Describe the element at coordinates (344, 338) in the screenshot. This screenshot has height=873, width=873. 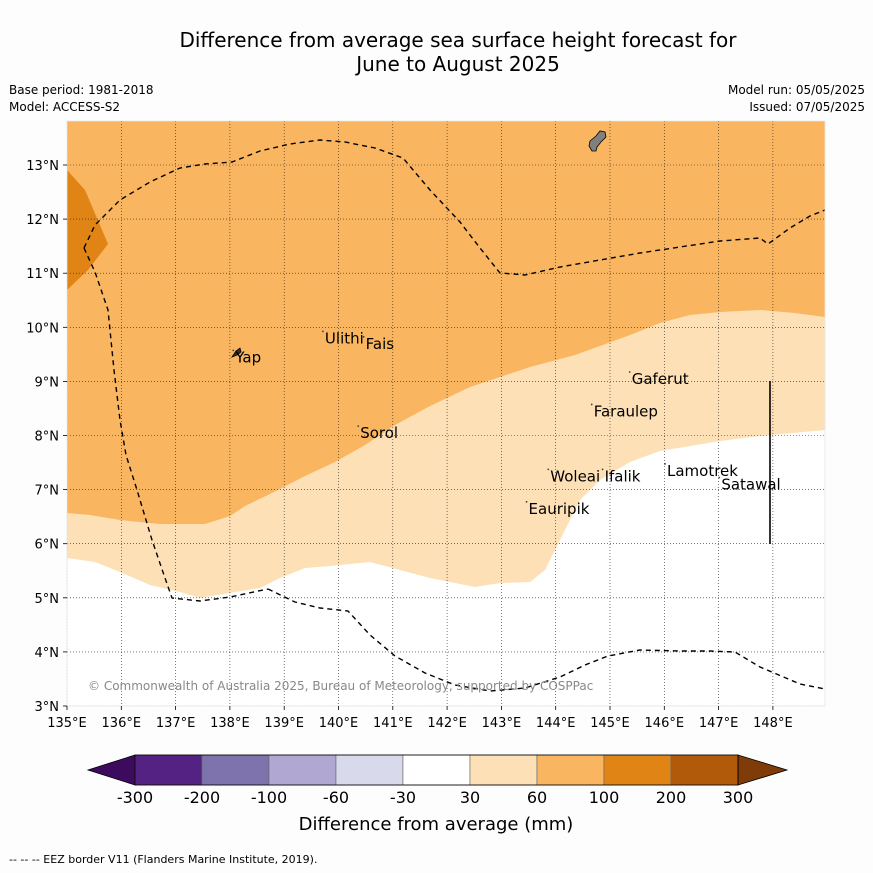
I see `place-label-ulithi: Ulithi` at that location.